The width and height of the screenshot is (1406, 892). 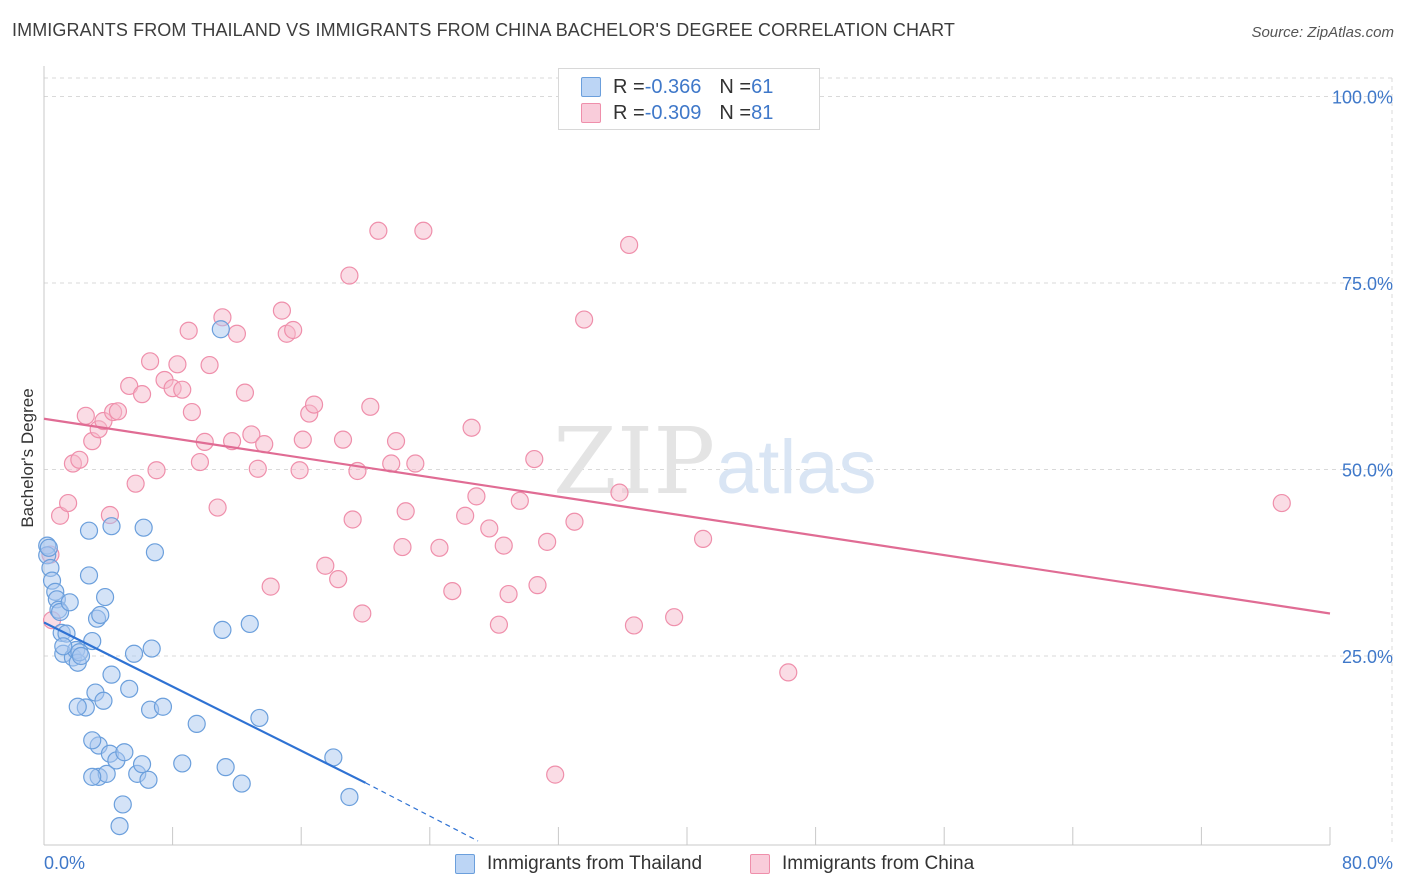 I want to click on legend-row-china: R = -0.309 N = 81, so click(x=677, y=113).